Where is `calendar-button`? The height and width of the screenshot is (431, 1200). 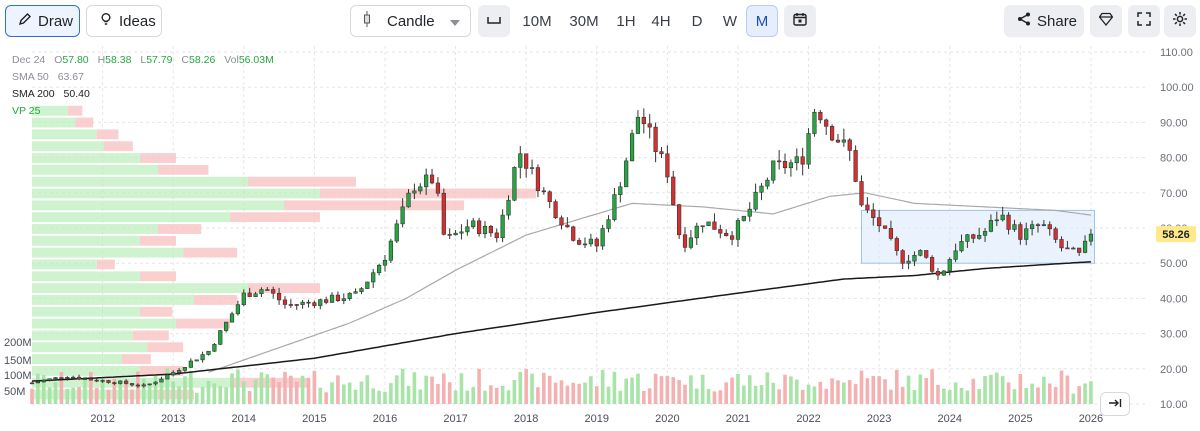 calendar-button is located at coordinates (800, 21).